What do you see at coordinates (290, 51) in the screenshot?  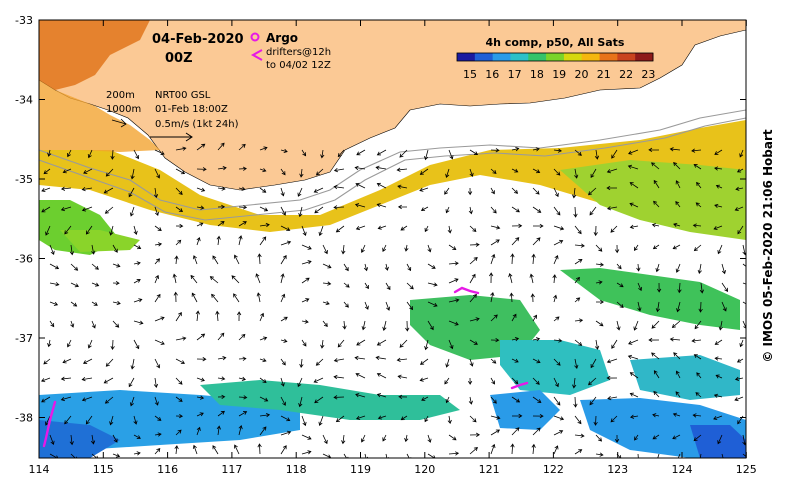 I see `argo-legend: Argo drifters@12h to 04/02 12Z` at bounding box center [290, 51].